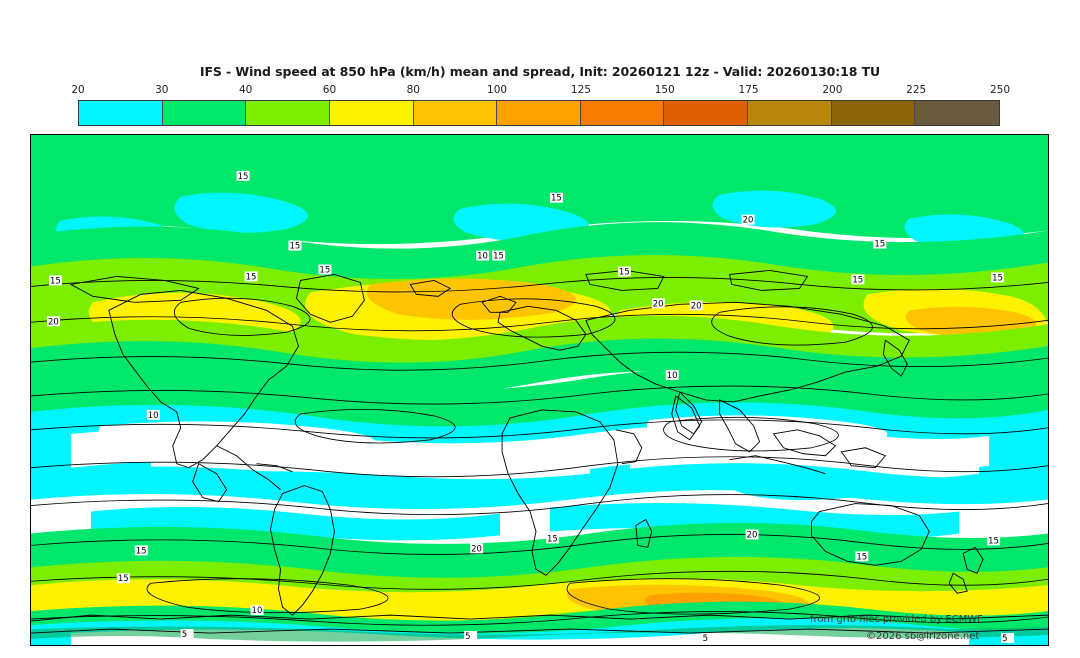 This screenshot has width=1080, height=658. Describe the element at coordinates (664, 90) in the screenshot. I see `colorbar-tick-150: 150` at that location.